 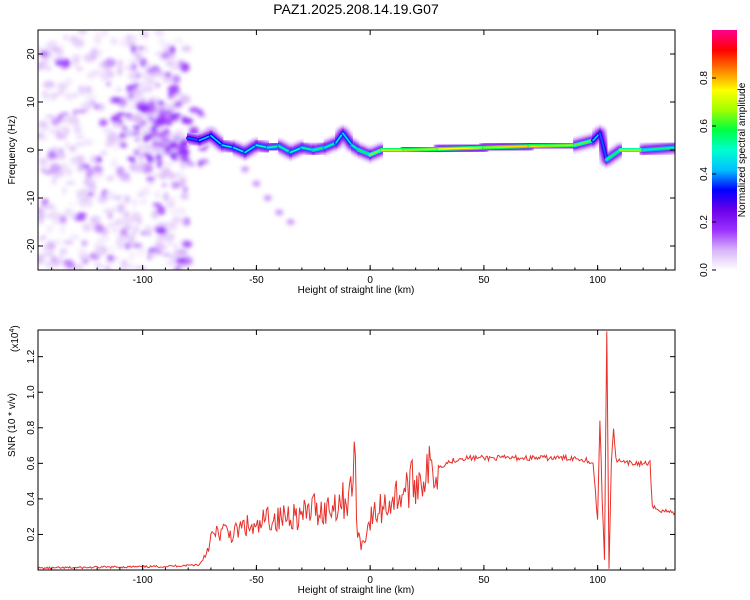 I want to click on y-tick-label: 0.2, so click(x=31, y=534).